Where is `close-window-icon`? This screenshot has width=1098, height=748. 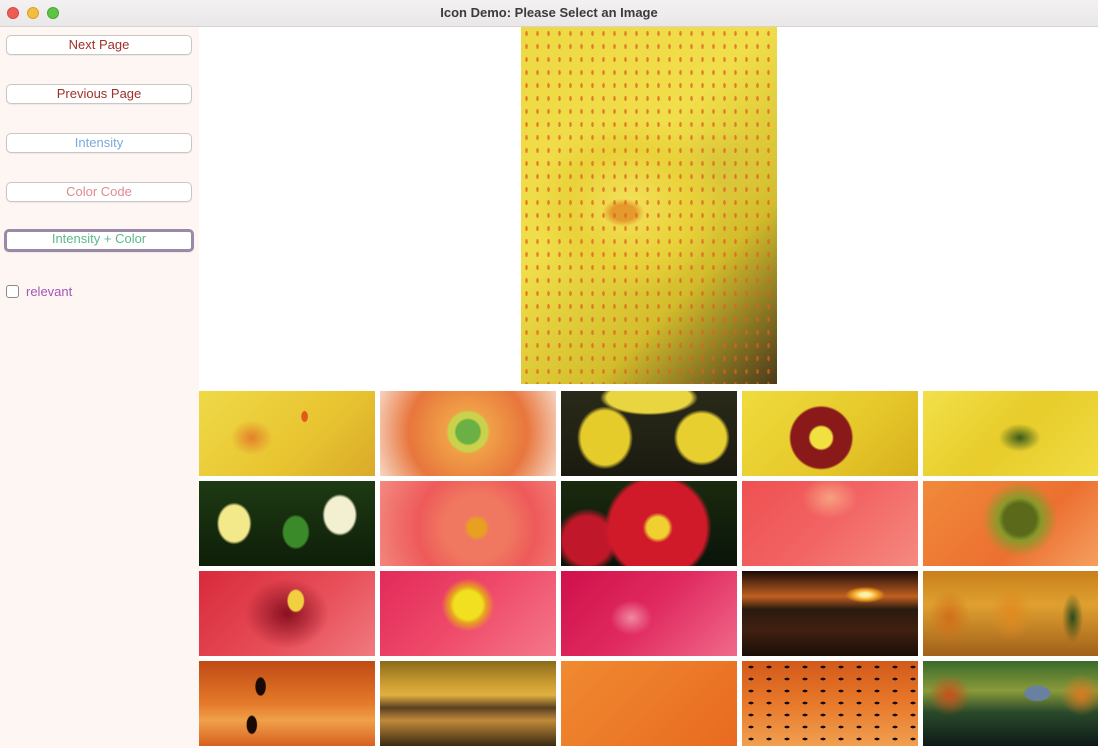
close-window-icon is located at coordinates (13, 13).